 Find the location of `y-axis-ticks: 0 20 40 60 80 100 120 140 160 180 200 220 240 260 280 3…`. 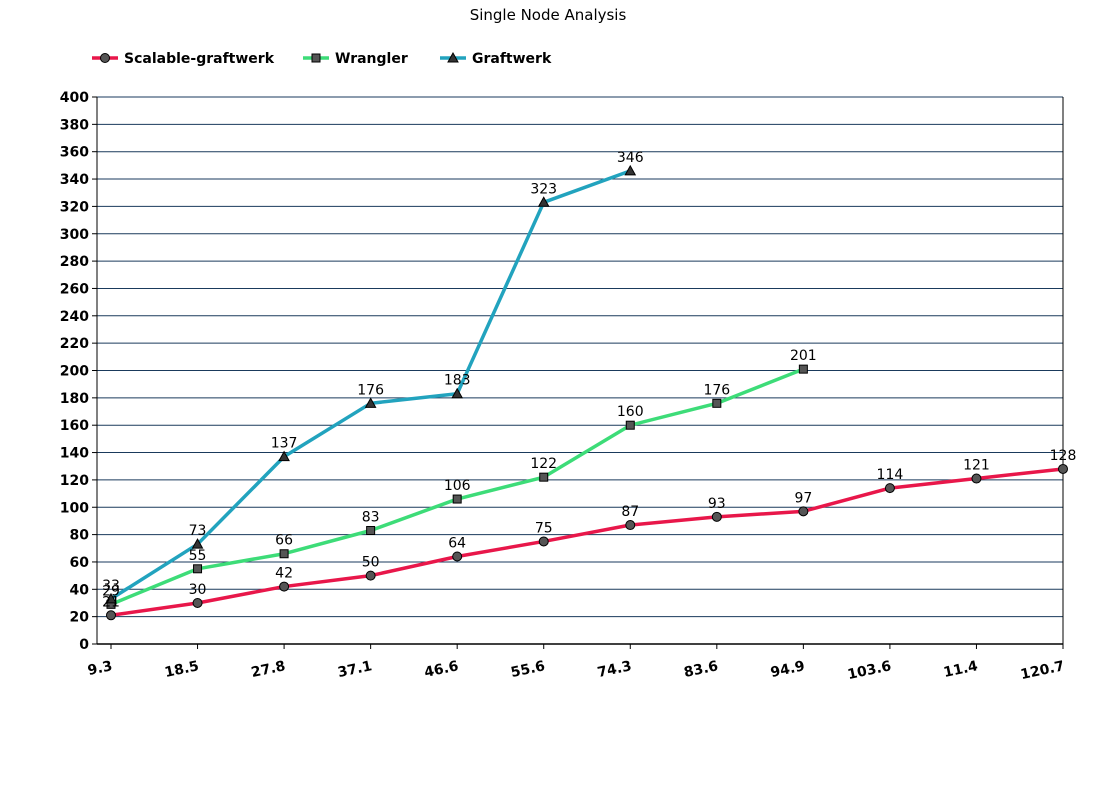

y-axis-ticks: 0 20 40 60 80 100 120 140 160 180 200 220 240 260 280 3… is located at coordinates (78, 371).